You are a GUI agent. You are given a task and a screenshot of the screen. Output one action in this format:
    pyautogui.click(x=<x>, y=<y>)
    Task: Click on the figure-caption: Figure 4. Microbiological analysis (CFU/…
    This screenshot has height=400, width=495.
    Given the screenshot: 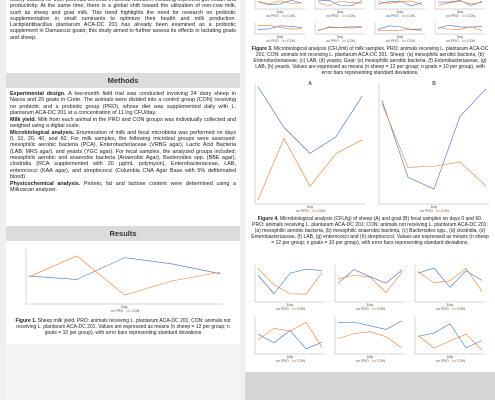 What is the action you would take?
    pyautogui.click(x=370, y=231)
    